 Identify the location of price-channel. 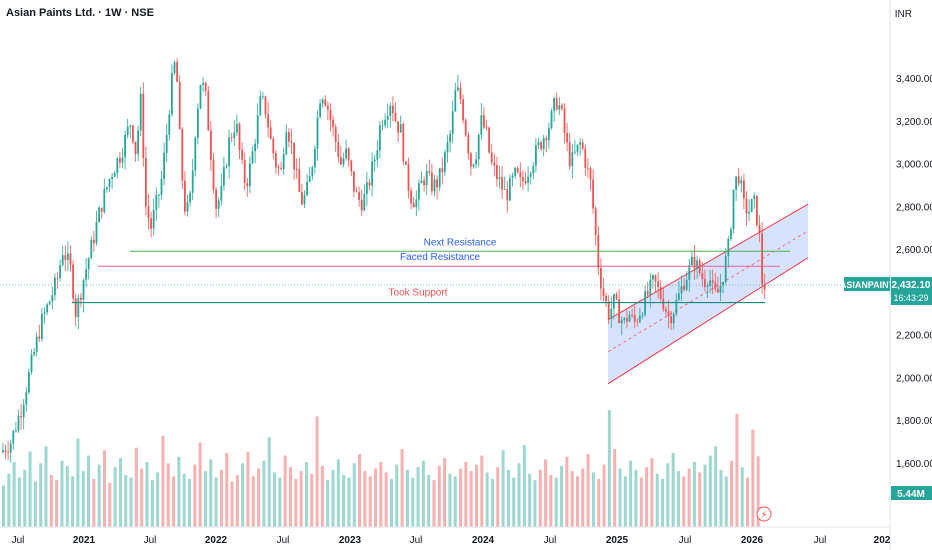
(708, 294).